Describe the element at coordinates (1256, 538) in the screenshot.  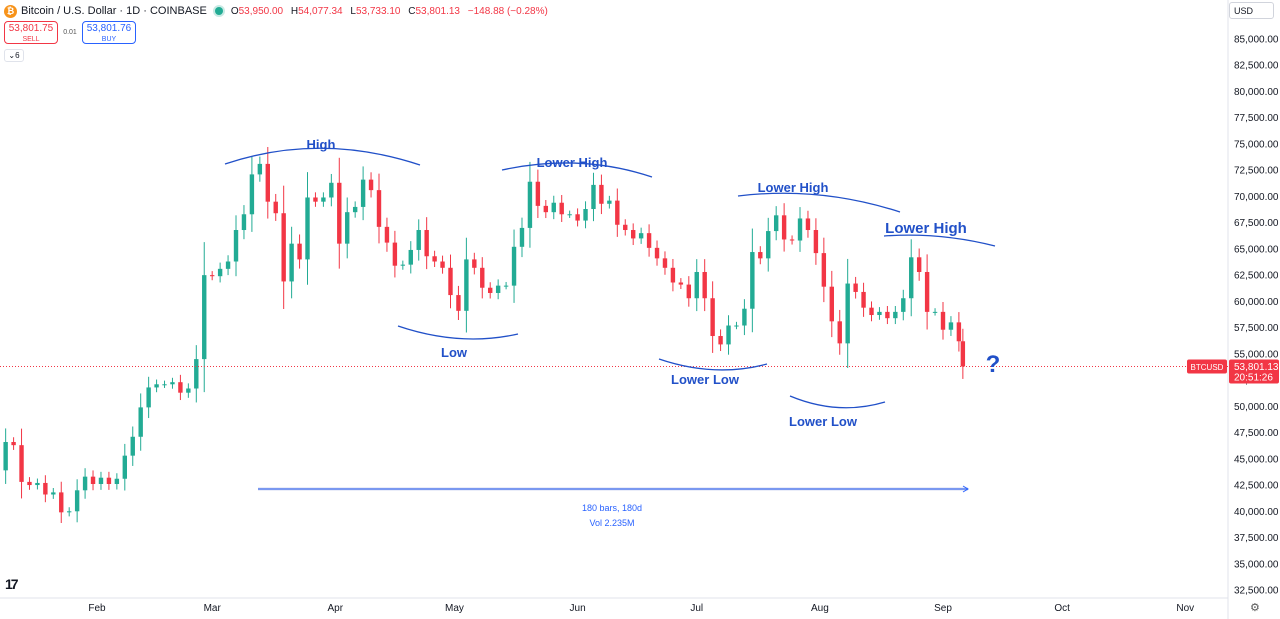
I see `y-tick-label: 37,500.00` at that location.